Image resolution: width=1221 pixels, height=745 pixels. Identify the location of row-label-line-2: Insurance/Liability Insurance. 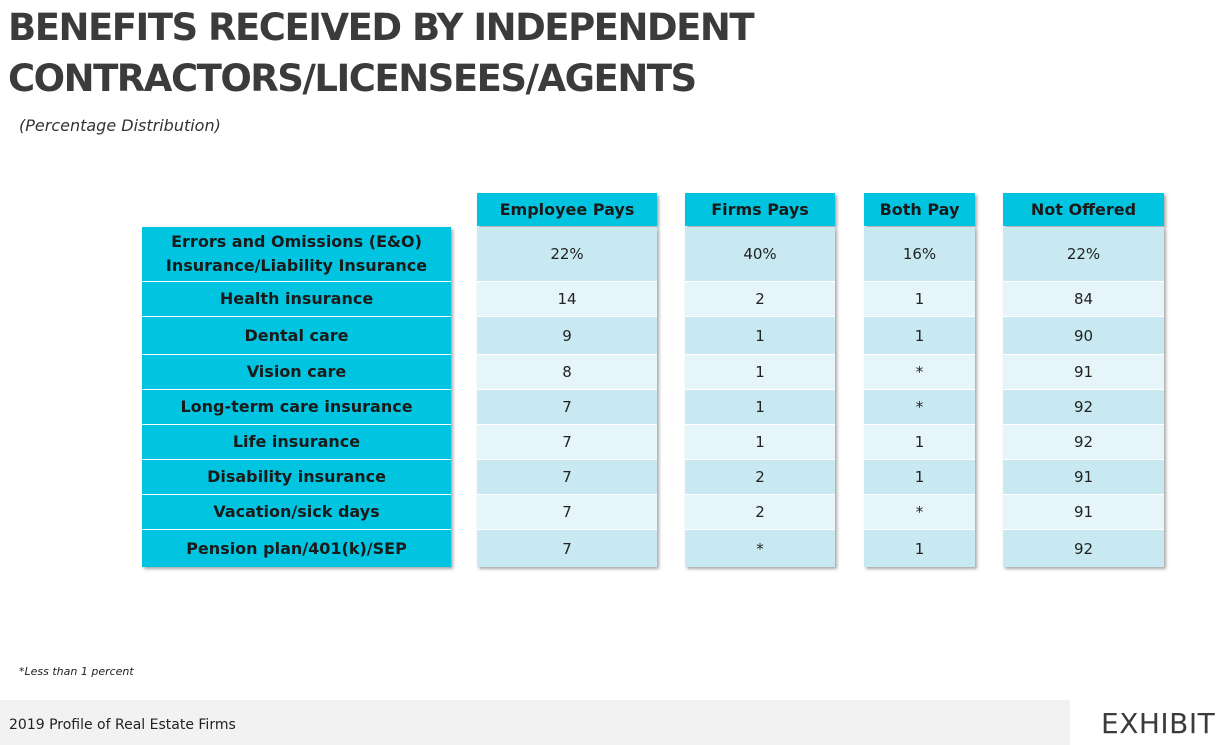
(296, 265).